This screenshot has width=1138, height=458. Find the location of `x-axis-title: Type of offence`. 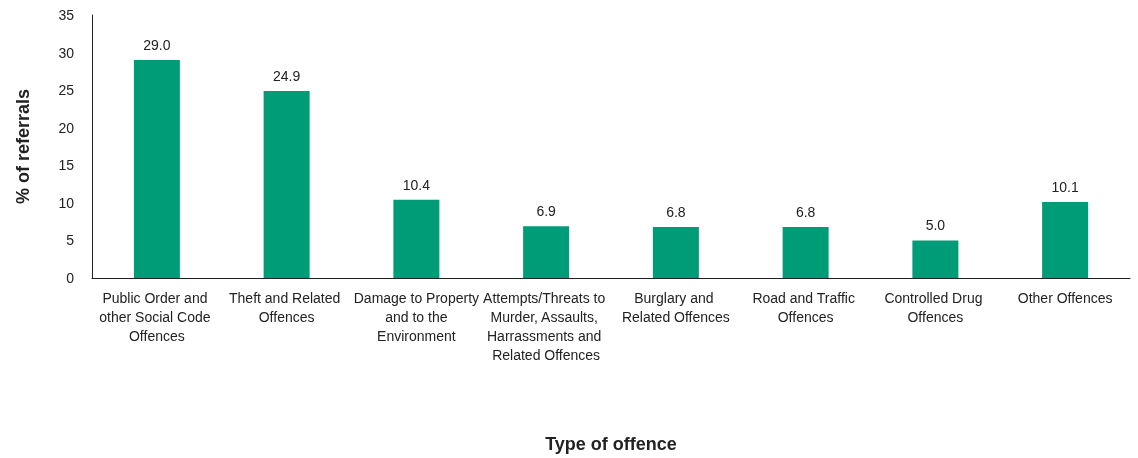

x-axis-title: Type of offence is located at coordinates (611, 444).